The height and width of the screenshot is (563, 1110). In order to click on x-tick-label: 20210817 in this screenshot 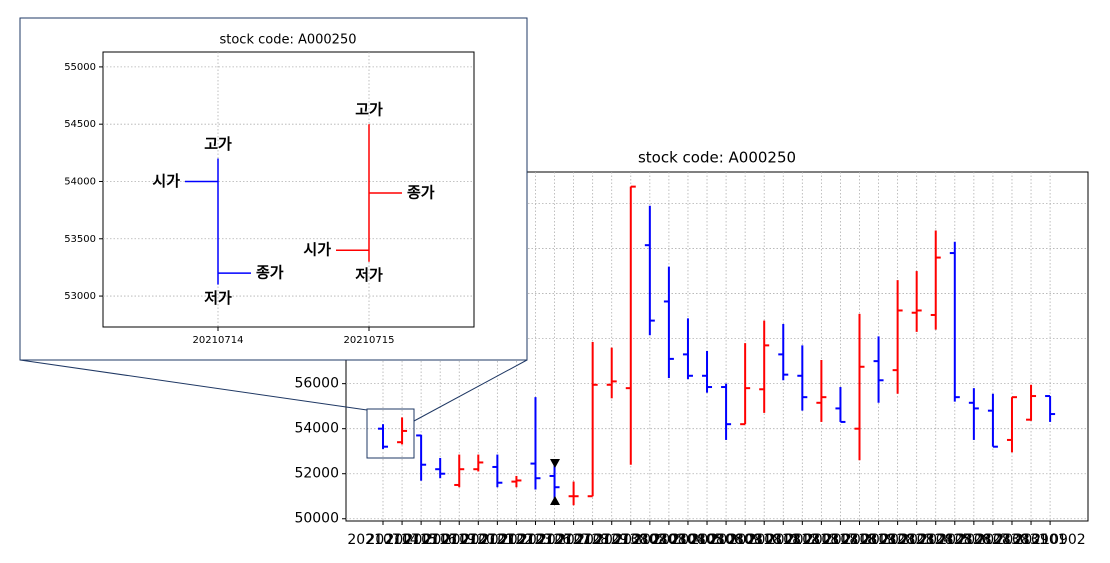, I will do `click(821, 540)`.